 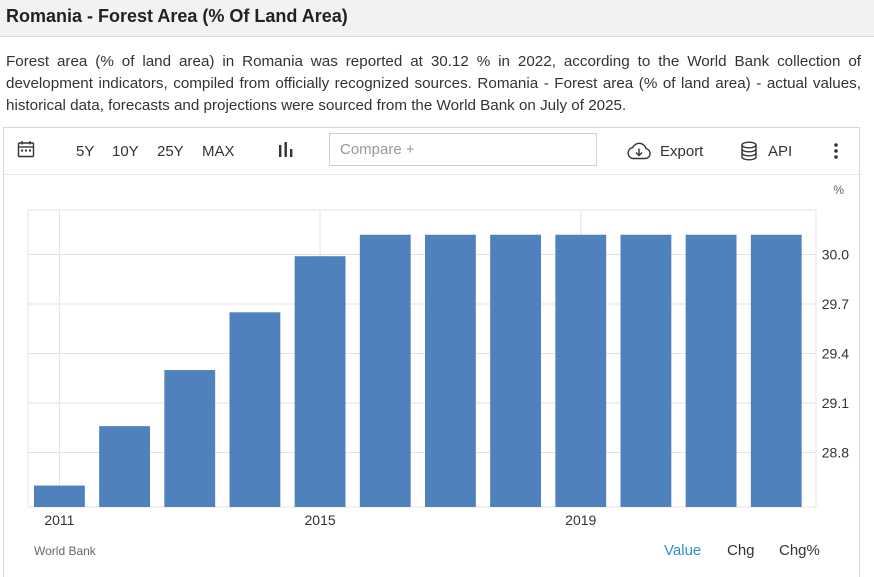 What do you see at coordinates (26, 151) in the screenshot?
I see `calendar-icon` at bounding box center [26, 151].